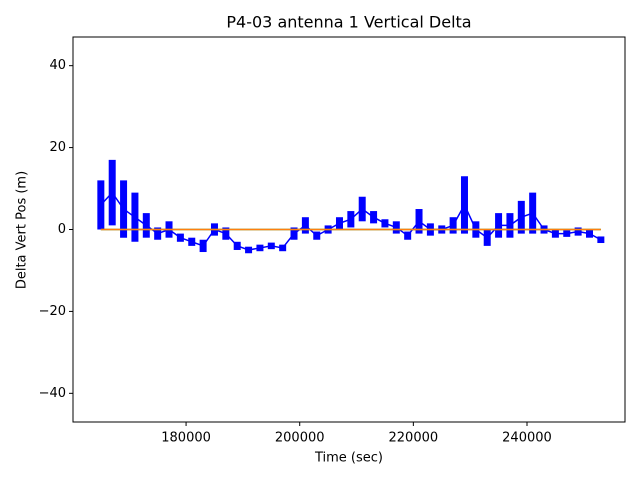  What do you see at coordinates (186, 438) in the screenshot?
I see `x-tick-label: 180000` at bounding box center [186, 438].